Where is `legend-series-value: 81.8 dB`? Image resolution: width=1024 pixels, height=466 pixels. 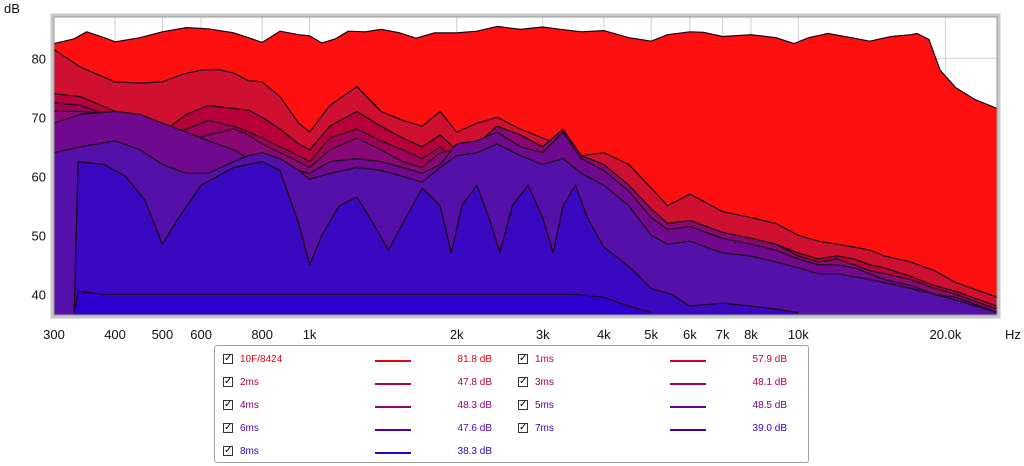 legend-series-value: 81.8 dB is located at coordinates (474, 359).